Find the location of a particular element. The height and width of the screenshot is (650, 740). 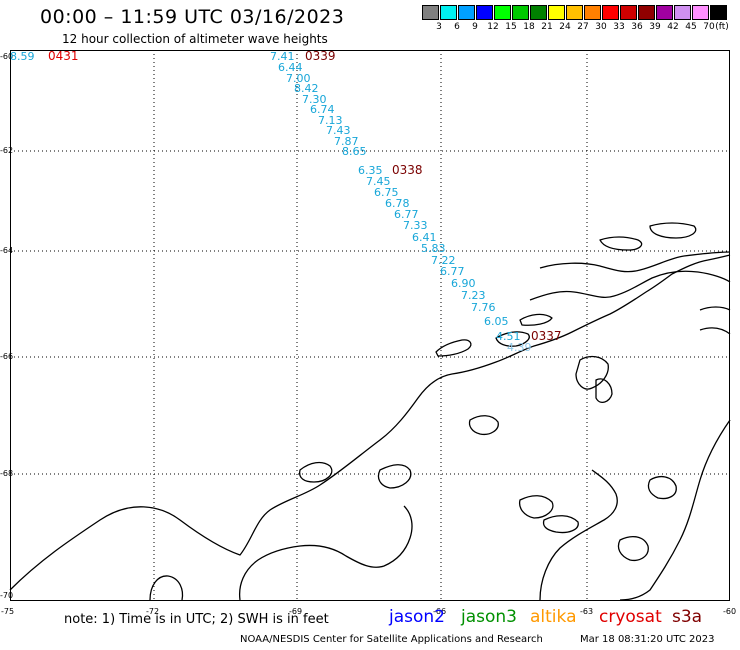

lat-label: -62 is located at coordinates (6, 150).